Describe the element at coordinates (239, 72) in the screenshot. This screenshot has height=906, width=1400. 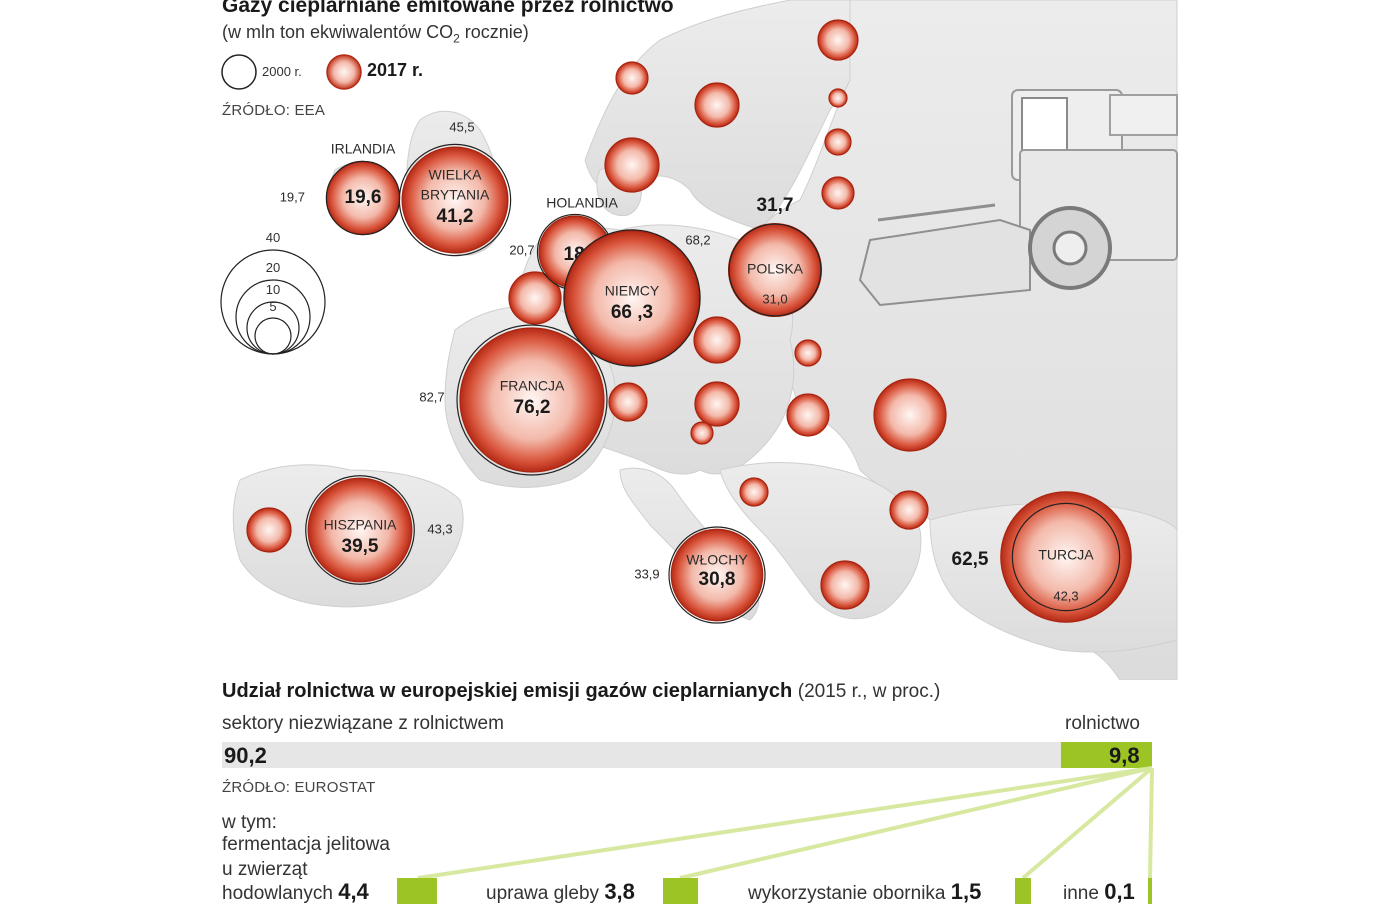
I see `year-legend-2000-circle` at that location.